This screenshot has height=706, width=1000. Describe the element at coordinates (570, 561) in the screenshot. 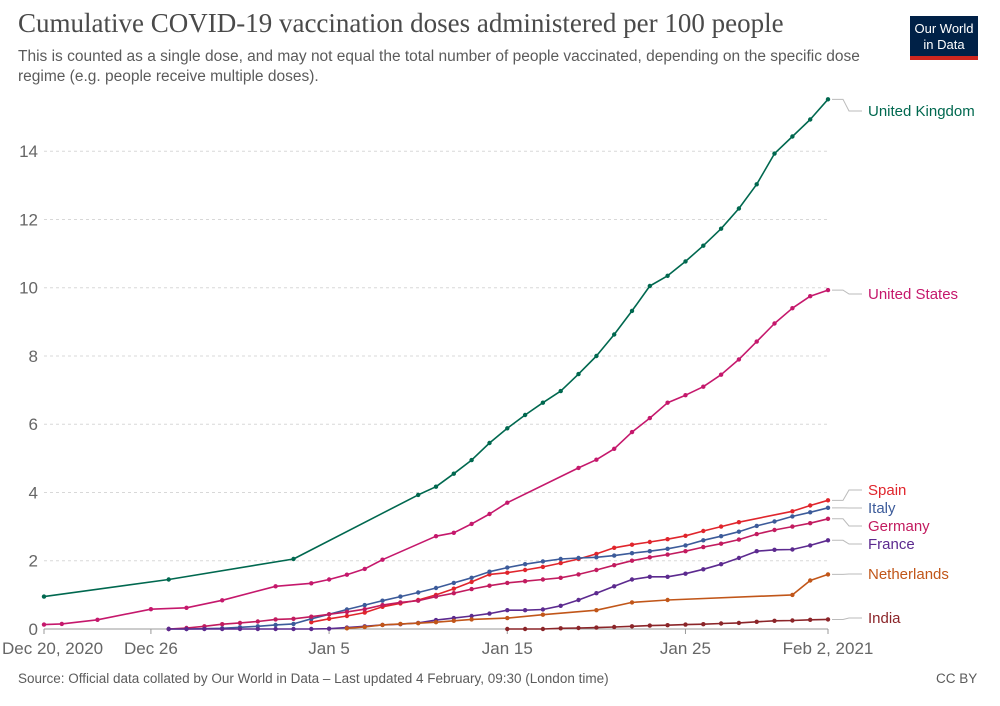

I see `series-line-spain` at that location.